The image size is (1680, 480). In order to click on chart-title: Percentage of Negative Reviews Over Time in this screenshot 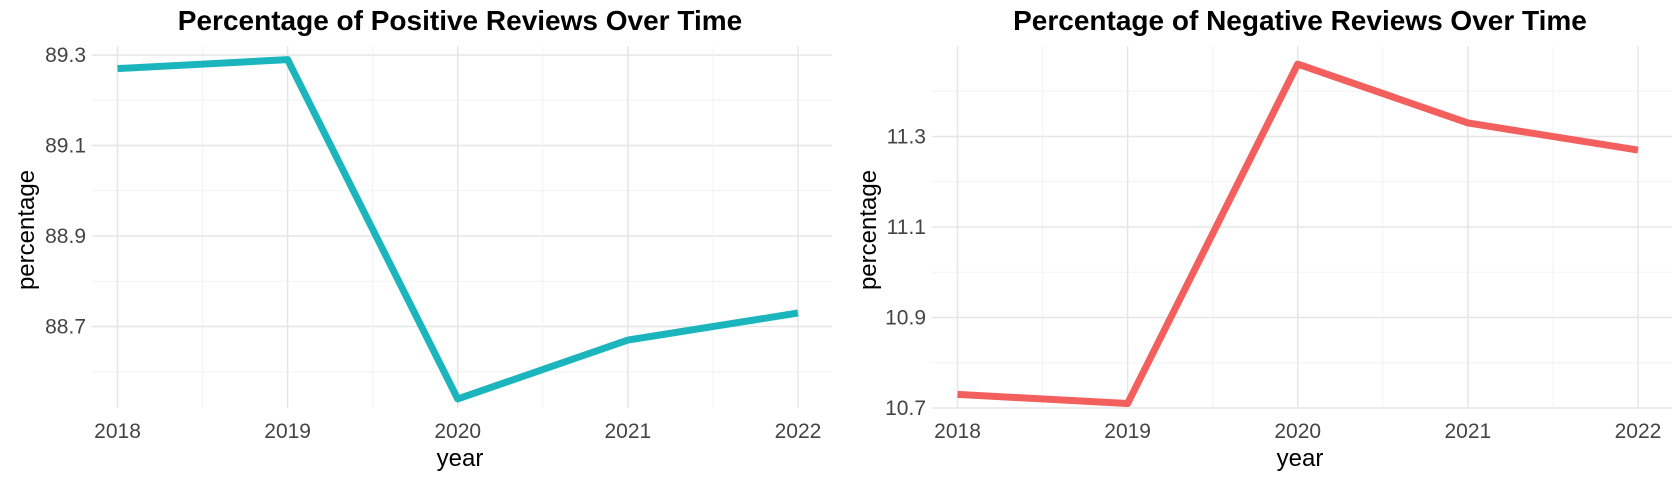, I will do `click(1300, 20)`.